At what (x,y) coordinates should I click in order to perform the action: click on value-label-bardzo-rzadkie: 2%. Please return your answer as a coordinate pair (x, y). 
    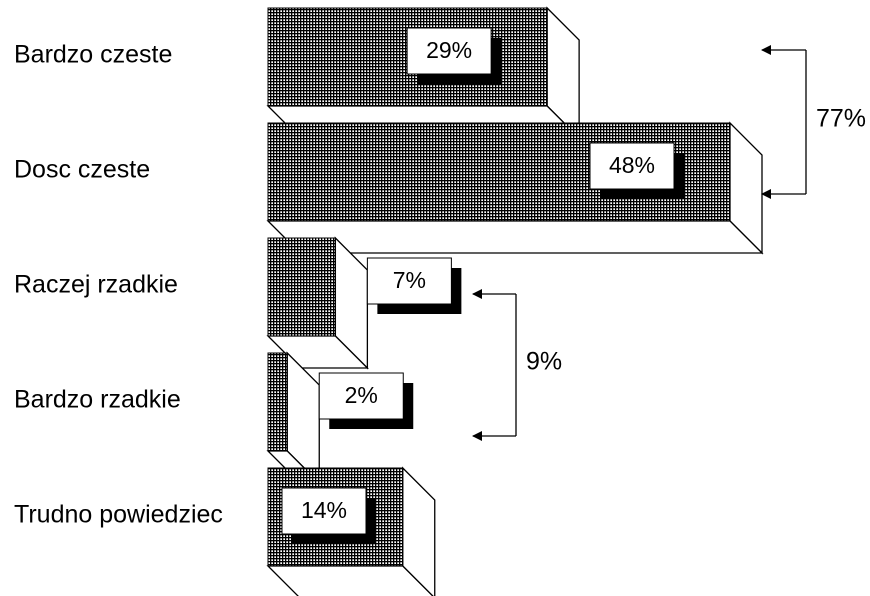
    Looking at the image, I should click on (361, 395).